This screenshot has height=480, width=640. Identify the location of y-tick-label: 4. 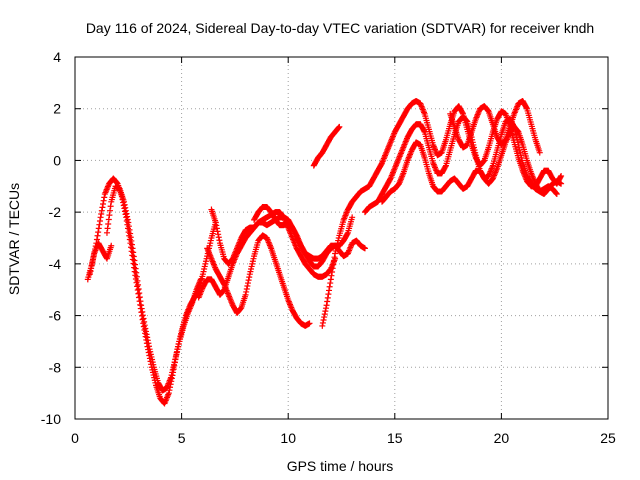
(57, 57).